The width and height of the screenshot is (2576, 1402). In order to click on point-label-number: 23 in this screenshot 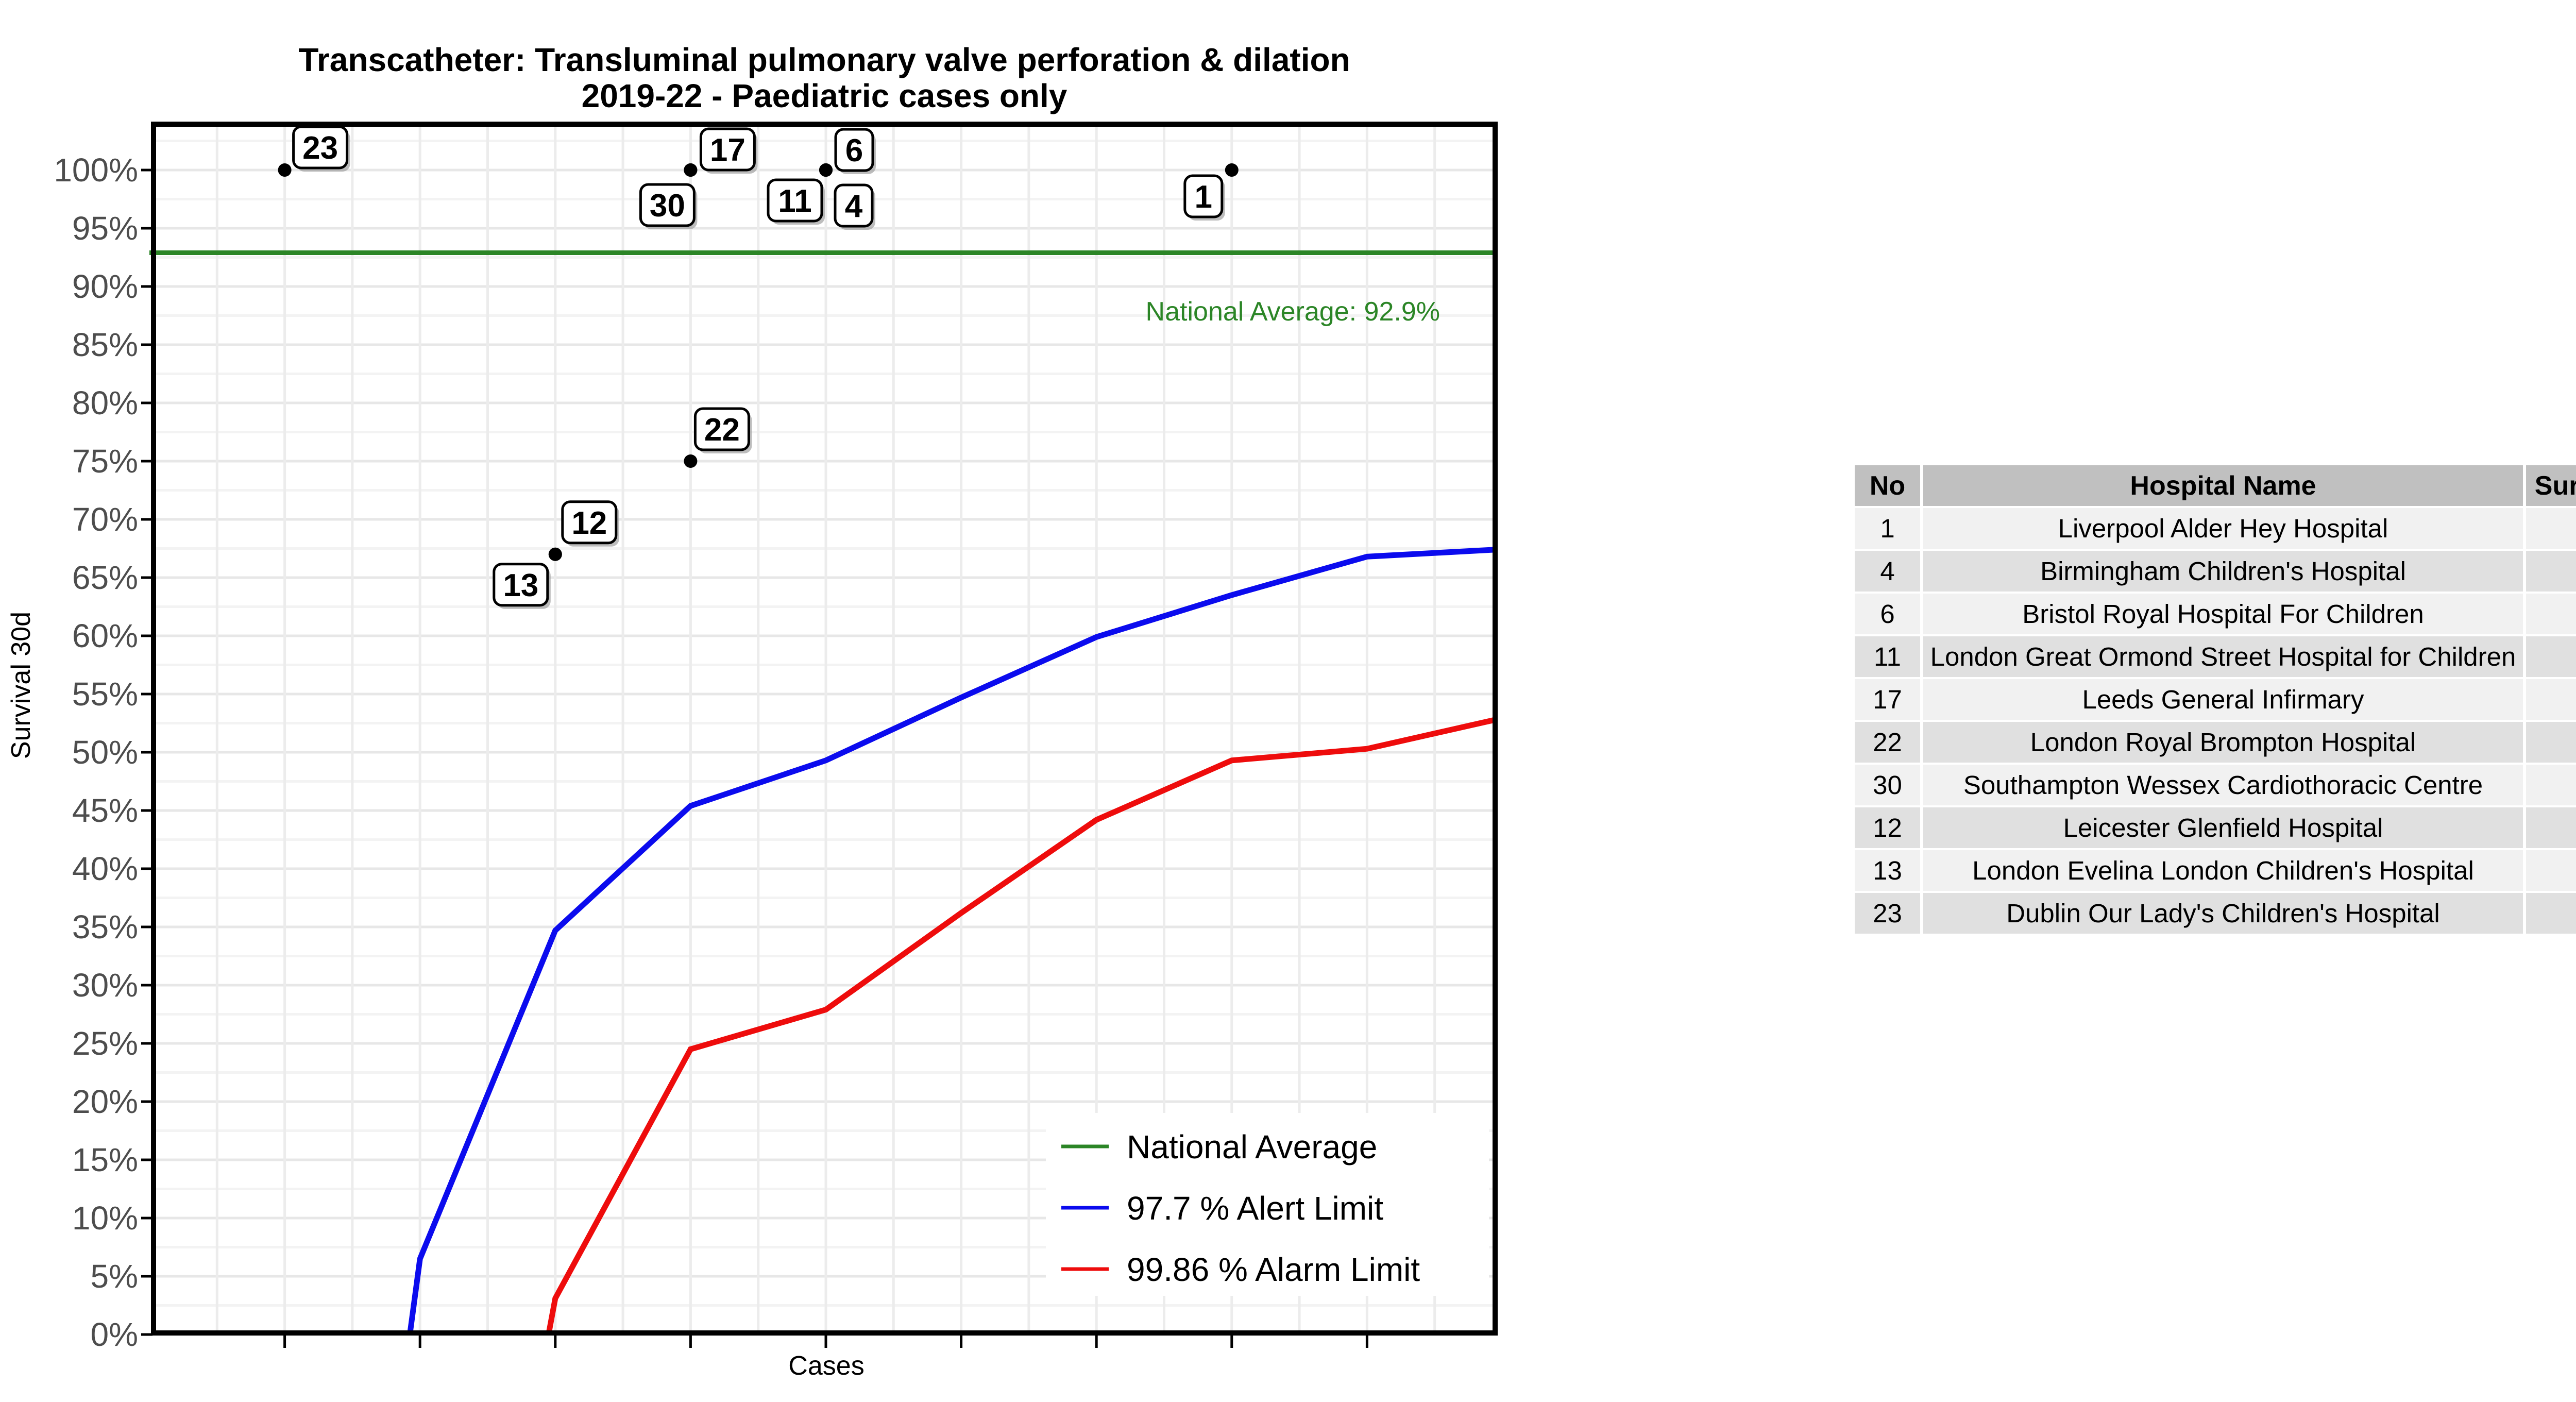, I will do `click(320, 148)`.